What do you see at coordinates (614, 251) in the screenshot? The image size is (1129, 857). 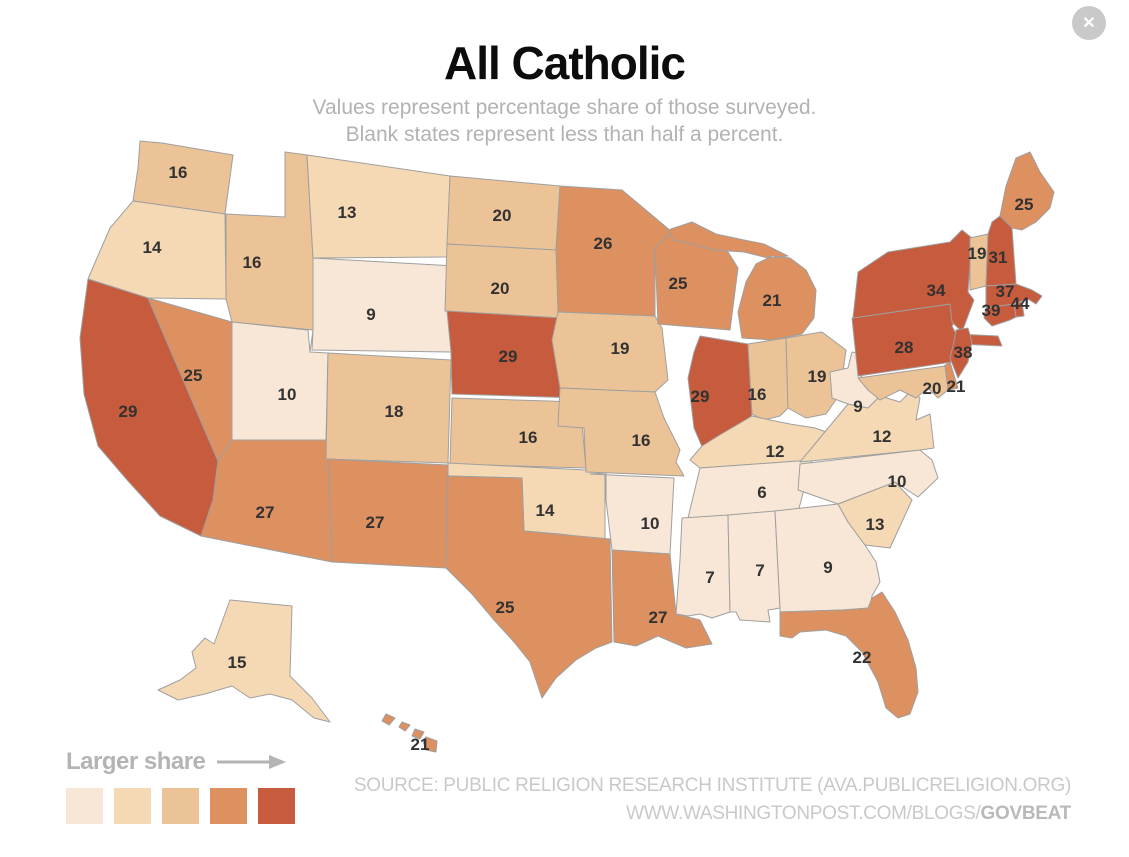 I see `state-MN` at bounding box center [614, 251].